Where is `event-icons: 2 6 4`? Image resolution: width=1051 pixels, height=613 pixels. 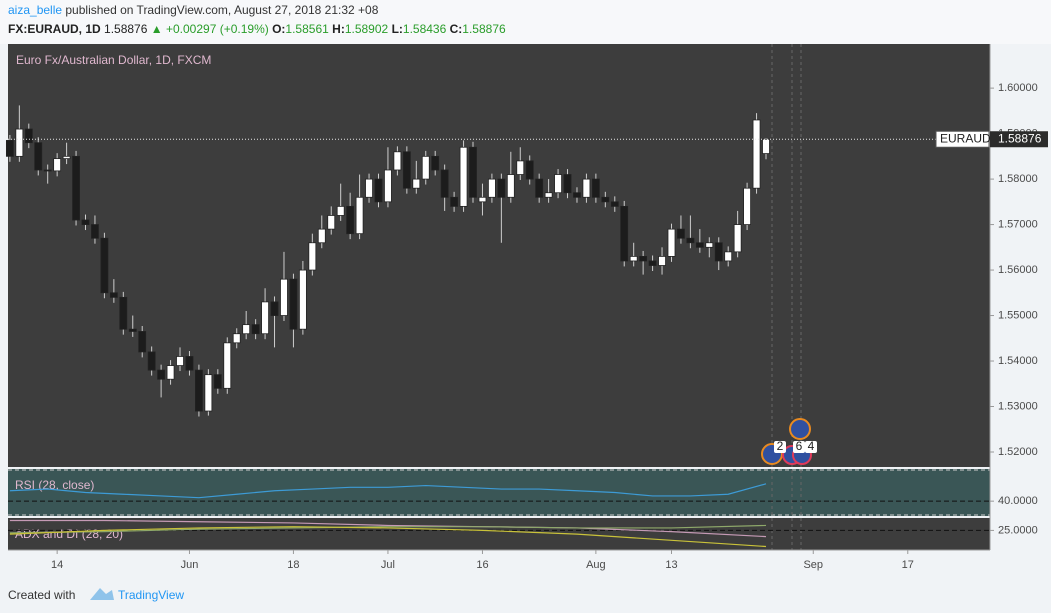
event-icons: 2 6 4 is located at coordinates (789, 441).